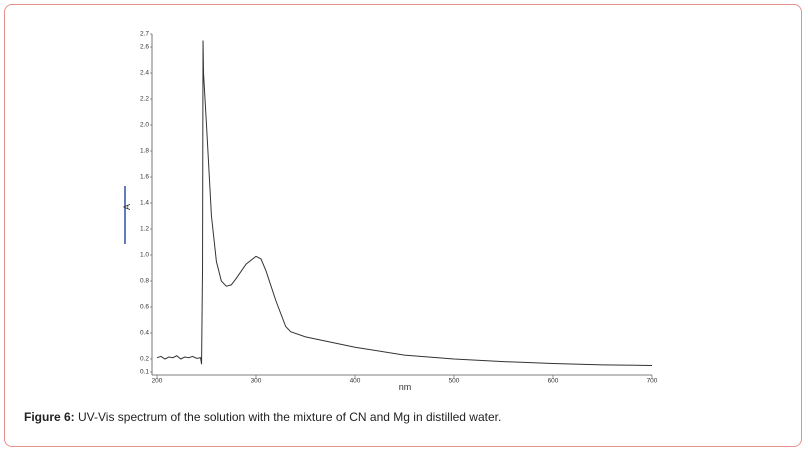 The width and height of the screenshot is (808, 453). What do you see at coordinates (144, 307) in the screenshot?
I see `y-tick-label: 0.6` at bounding box center [144, 307].